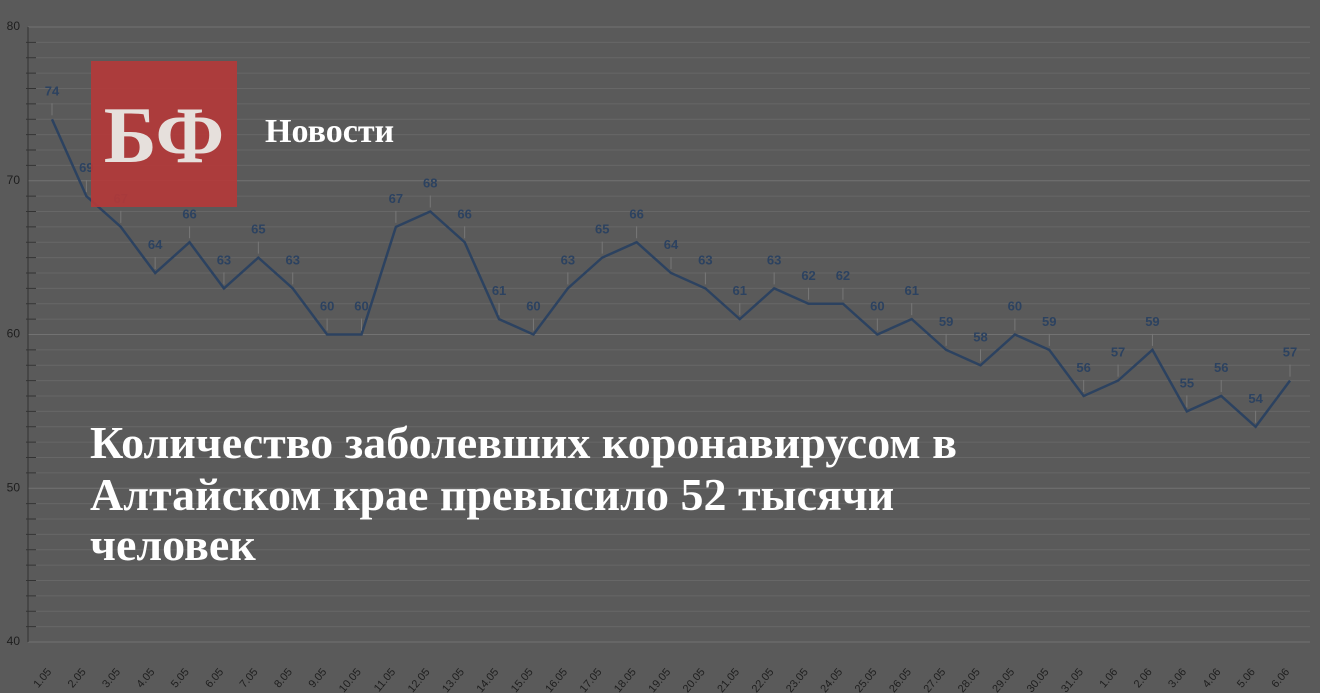  What do you see at coordinates (523, 442) in the screenshot?
I see `headline-line: Количество заболевших коронавирусом в` at bounding box center [523, 442].